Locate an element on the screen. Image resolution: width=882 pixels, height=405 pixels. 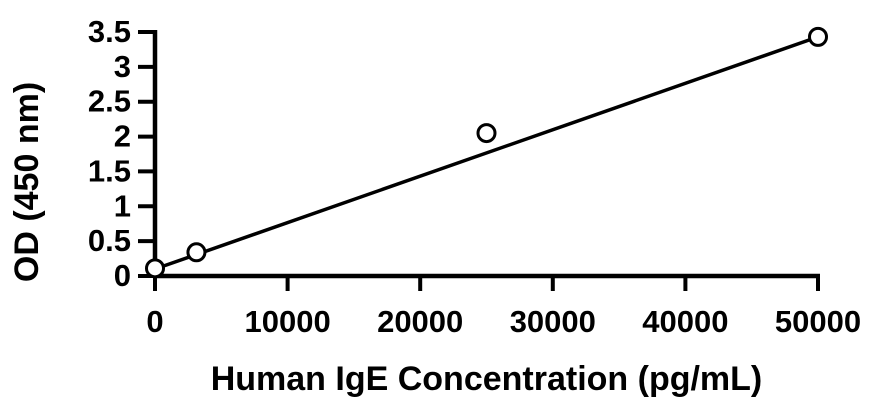
x-tick-label: 0 is located at coordinates (154, 321).